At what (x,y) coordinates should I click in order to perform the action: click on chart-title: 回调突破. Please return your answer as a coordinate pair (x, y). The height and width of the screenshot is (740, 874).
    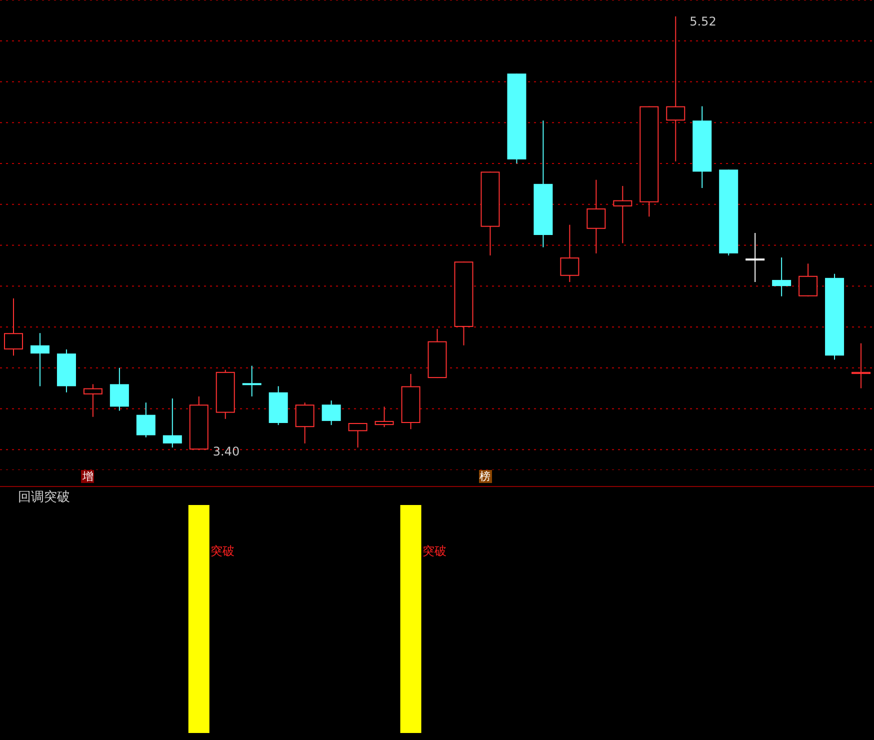
    Looking at the image, I should click on (44, 497).